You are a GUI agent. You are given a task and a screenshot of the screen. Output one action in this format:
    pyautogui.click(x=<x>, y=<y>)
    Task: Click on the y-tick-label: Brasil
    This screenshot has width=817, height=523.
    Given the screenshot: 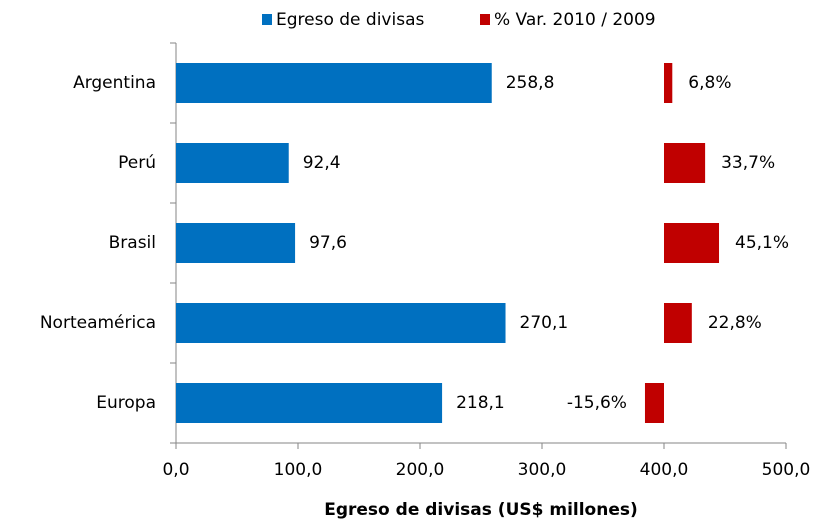 What is the action you would take?
    pyautogui.click(x=132, y=243)
    